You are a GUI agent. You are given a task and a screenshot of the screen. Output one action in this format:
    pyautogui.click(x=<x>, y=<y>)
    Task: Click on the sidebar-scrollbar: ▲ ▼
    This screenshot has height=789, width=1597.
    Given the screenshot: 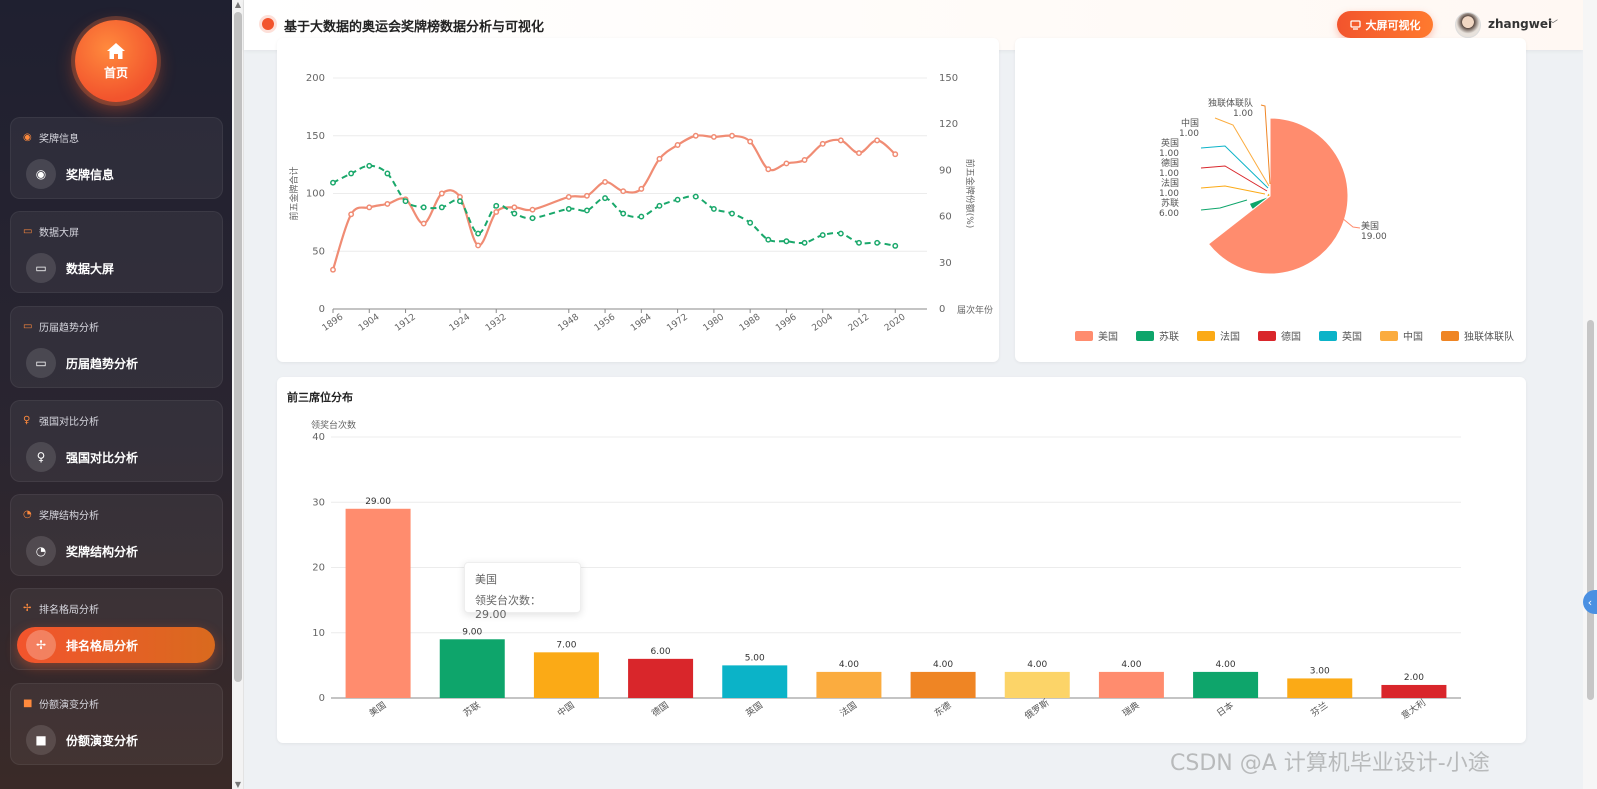 What is the action you would take?
    pyautogui.click(x=238, y=394)
    